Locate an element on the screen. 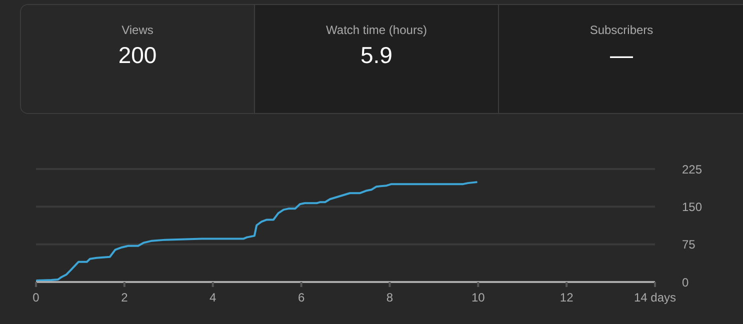 This screenshot has width=743, height=324. text: 200 is located at coordinates (137, 55).